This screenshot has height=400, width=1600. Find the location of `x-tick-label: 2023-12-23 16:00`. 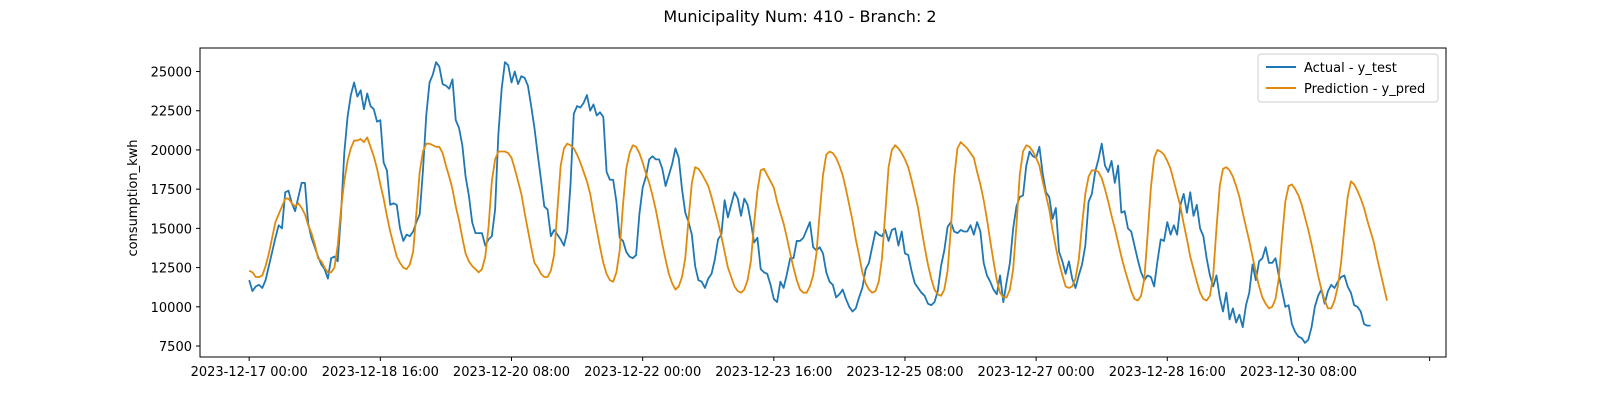

x-tick-label: 2023-12-23 16:00 is located at coordinates (773, 372).